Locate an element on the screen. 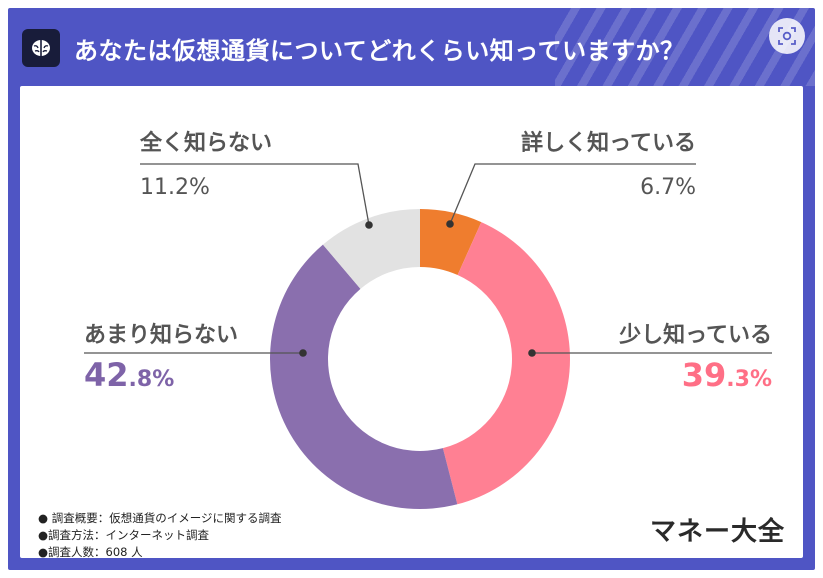 The image size is (823, 578). category-label-detailed: 詳しく知っている is located at coordinates (608, 143).